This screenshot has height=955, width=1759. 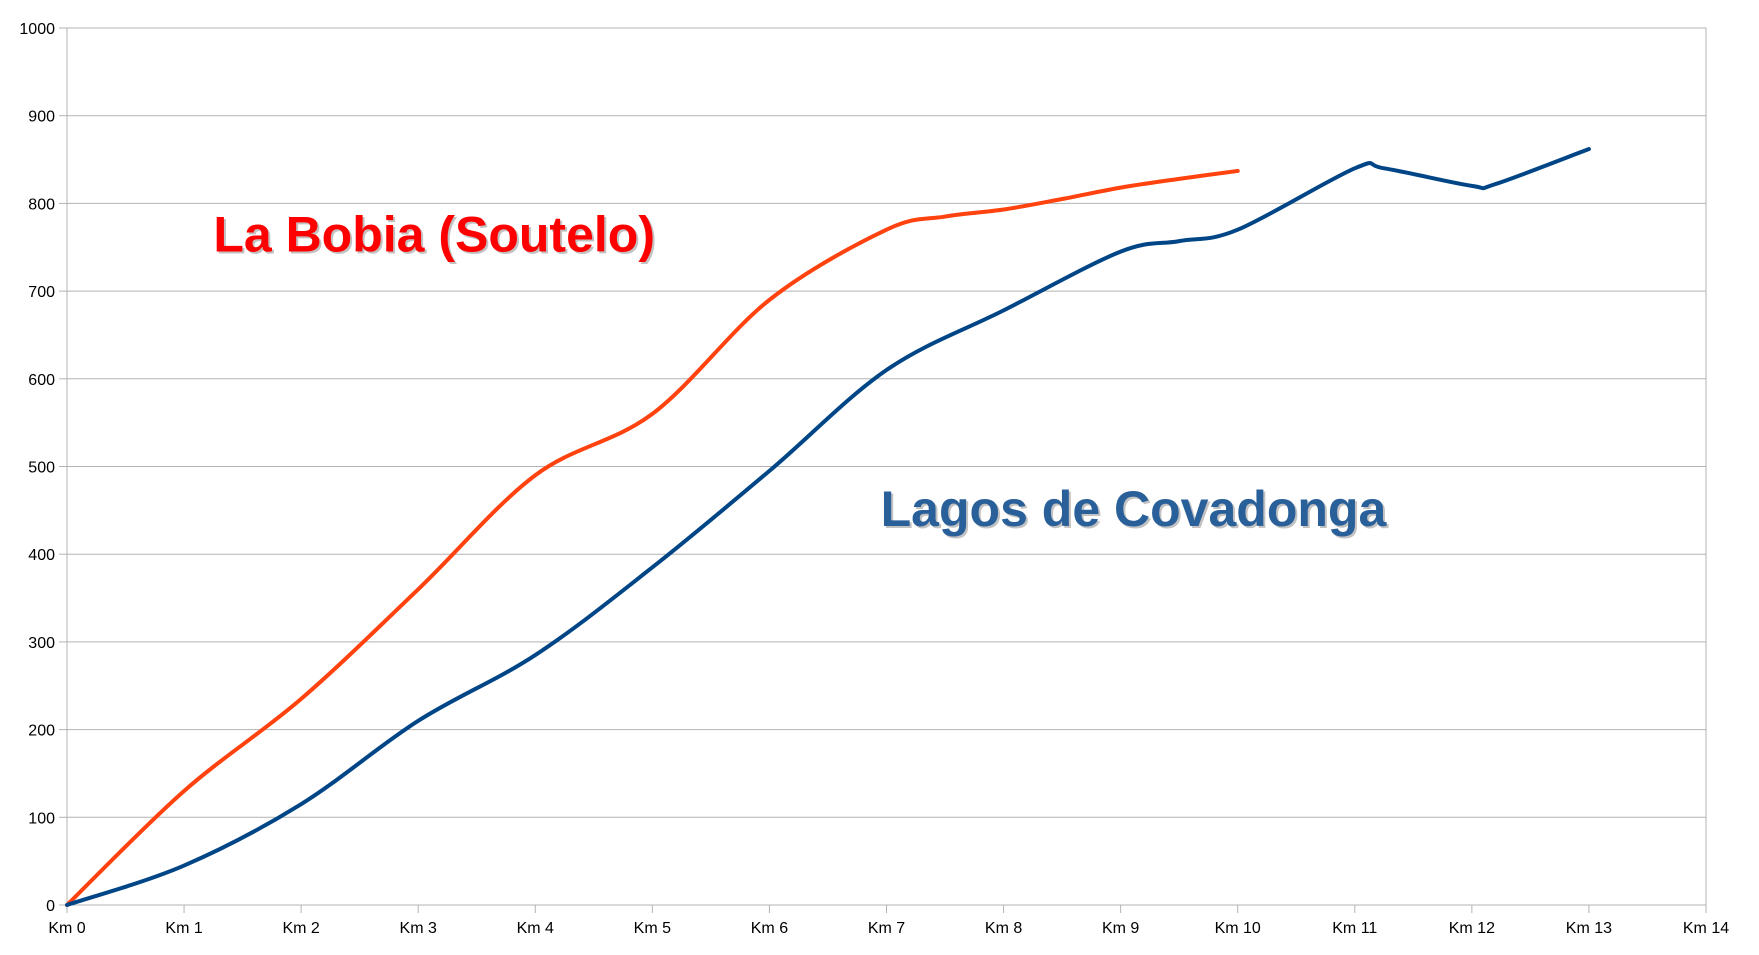 I want to click on x-tick-label: Km 11, so click(x=1354, y=928).